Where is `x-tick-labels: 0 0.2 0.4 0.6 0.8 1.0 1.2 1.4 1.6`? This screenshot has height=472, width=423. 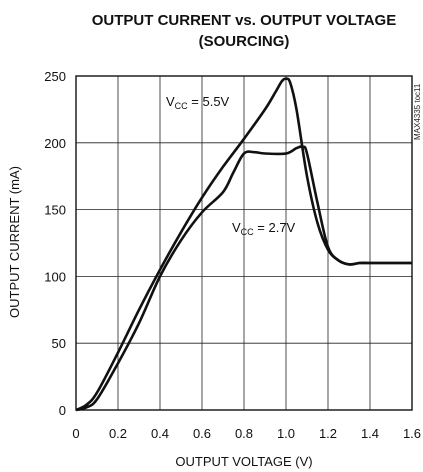 x-tick-labels: 0 0.2 0.4 0.6 0.8 1.0 1.2 1.4 1.6 is located at coordinates (246, 433).